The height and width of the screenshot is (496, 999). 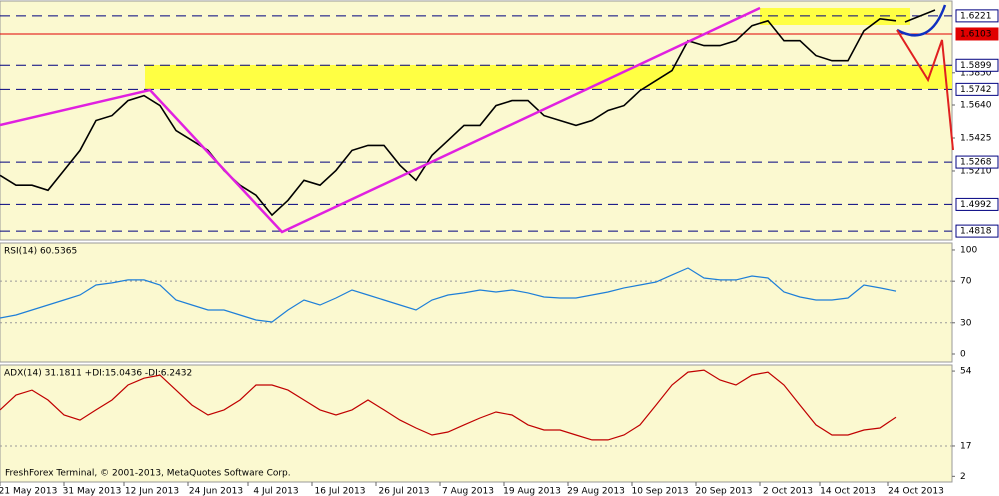 What do you see at coordinates (966, 323) in the screenshot?
I see `y-tick-label: 30` at bounding box center [966, 323].